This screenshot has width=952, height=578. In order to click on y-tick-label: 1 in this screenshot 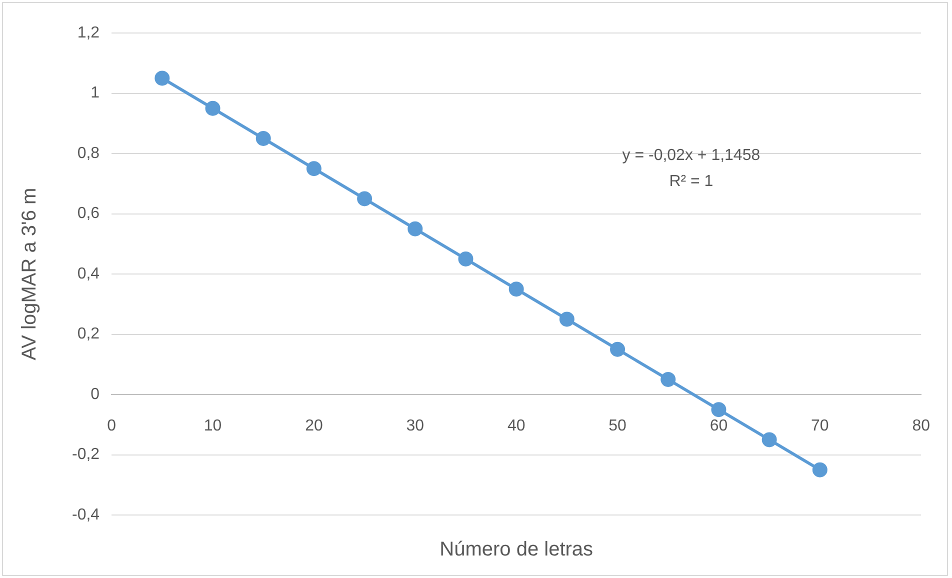, I will do `click(95, 93)`.